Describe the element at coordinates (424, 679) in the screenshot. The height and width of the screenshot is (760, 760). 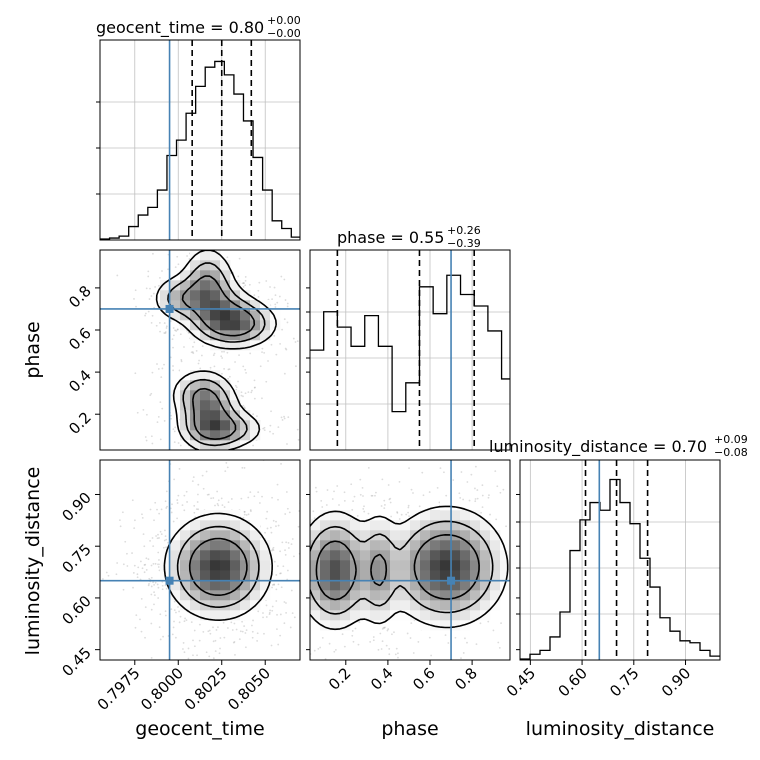
I see `x-tick-label-phase: 0.6` at that location.